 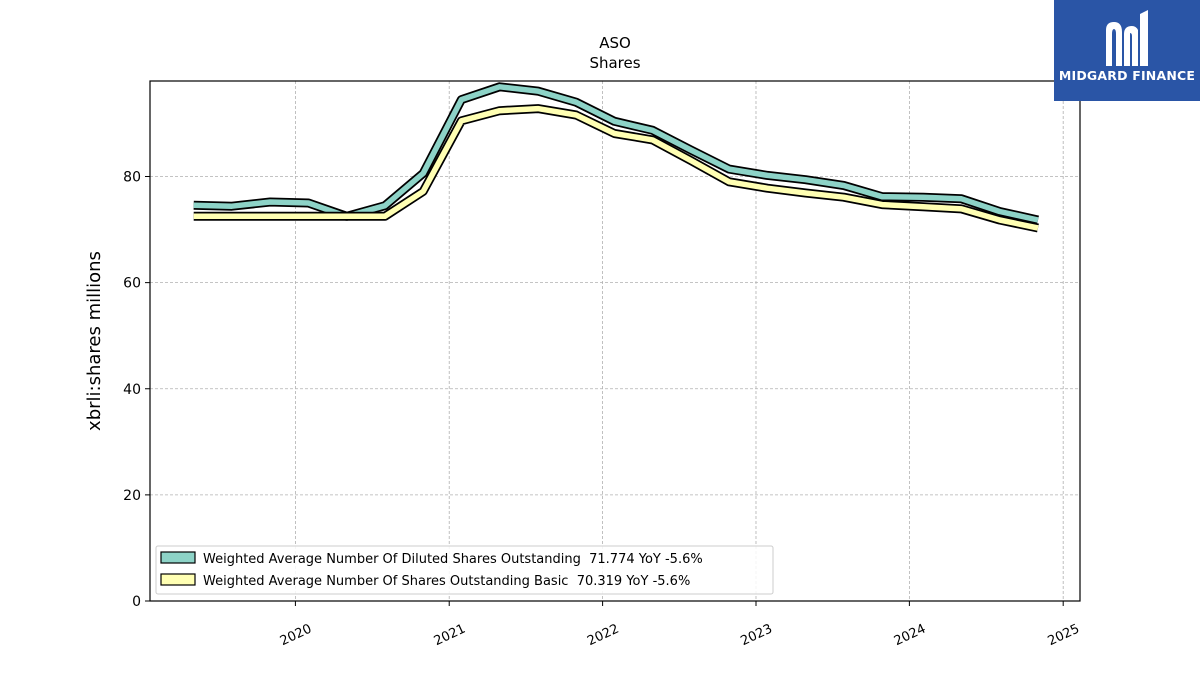 I want to click on brand-logo: MIDGARD FINANCE, so click(x=1127, y=50).